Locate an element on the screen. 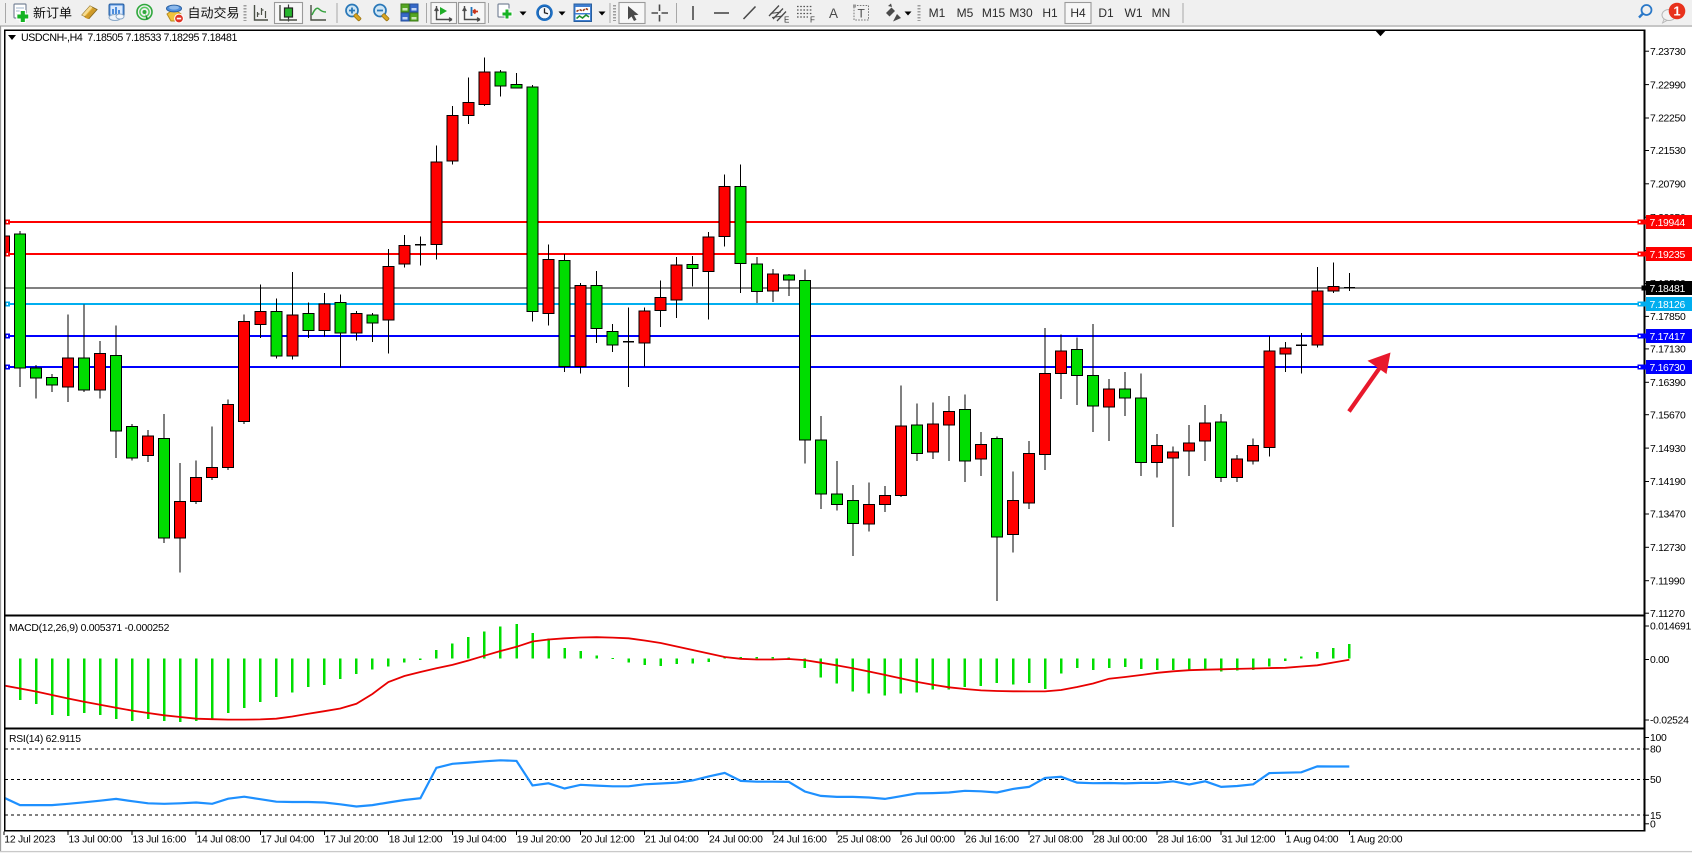 Image resolution: width=1692 pixels, height=853 pixels. svg-text: MN is located at coordinates (1161, 13).